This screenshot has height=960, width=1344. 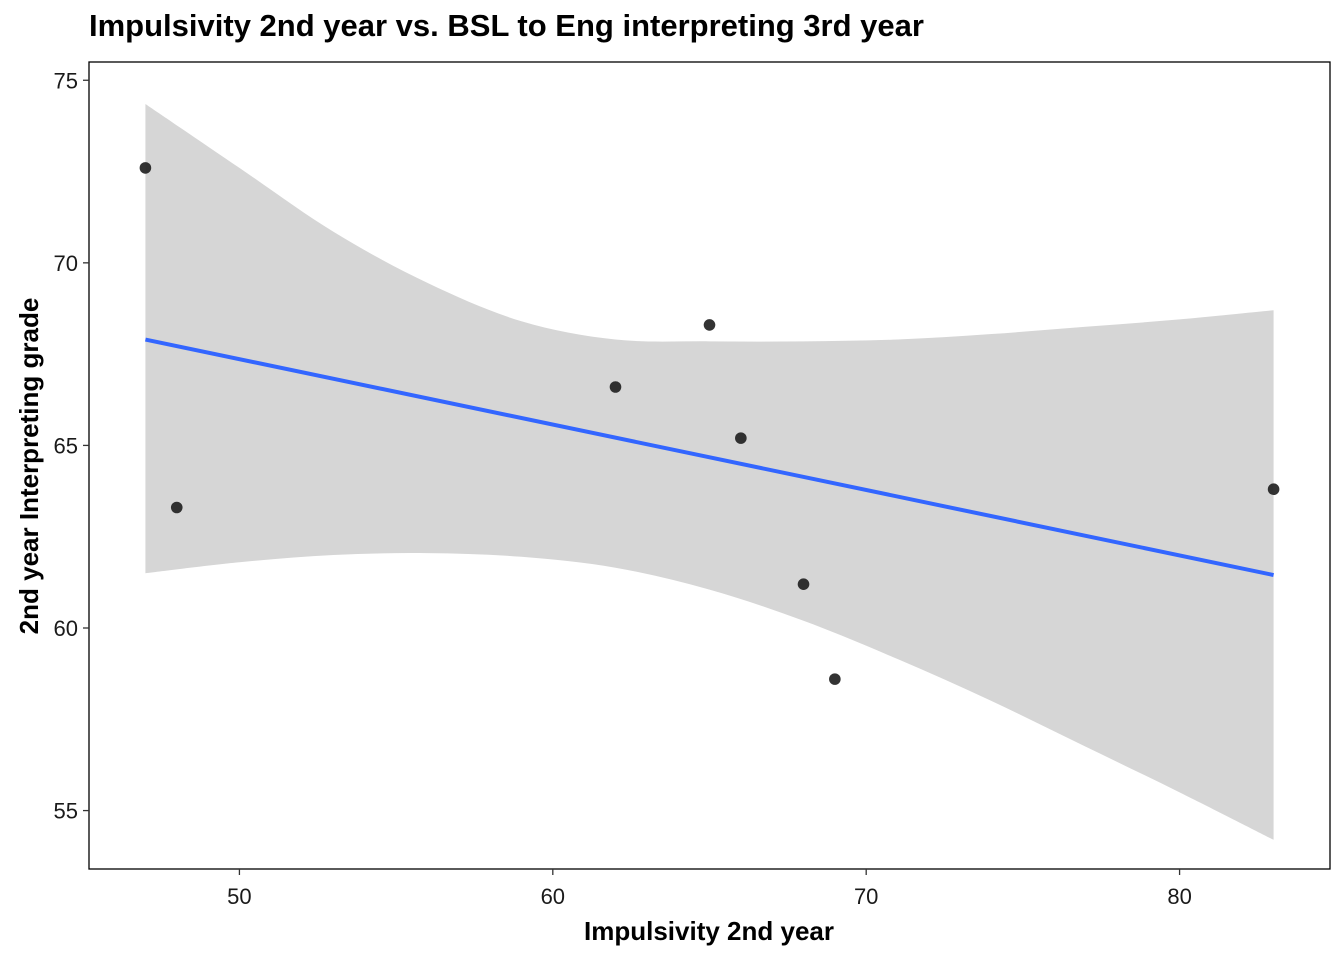 I want to click on x-tick-label: 70, so click(x=866, y=896).